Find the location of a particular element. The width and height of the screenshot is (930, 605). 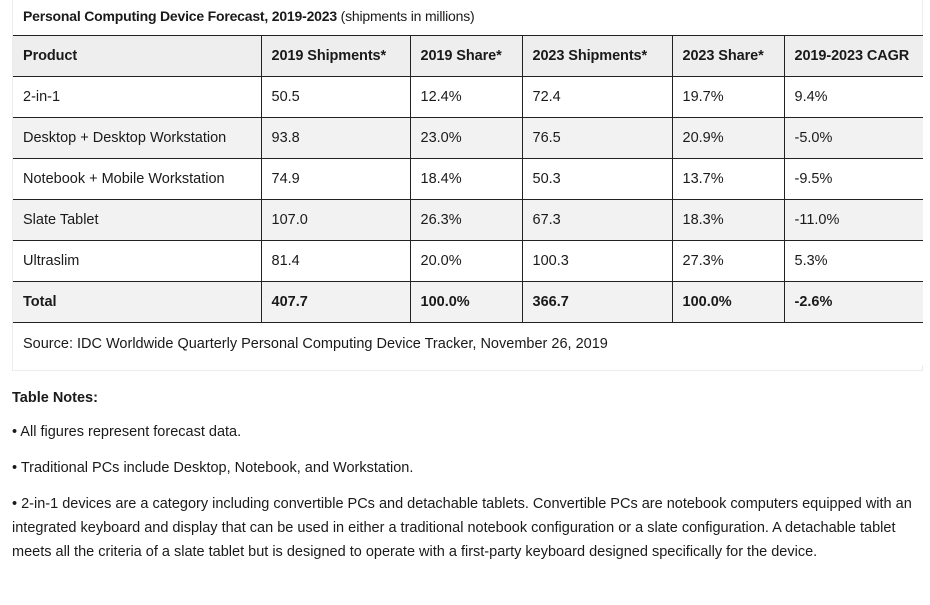

total-label: Total is located at coordinates (137, 302).